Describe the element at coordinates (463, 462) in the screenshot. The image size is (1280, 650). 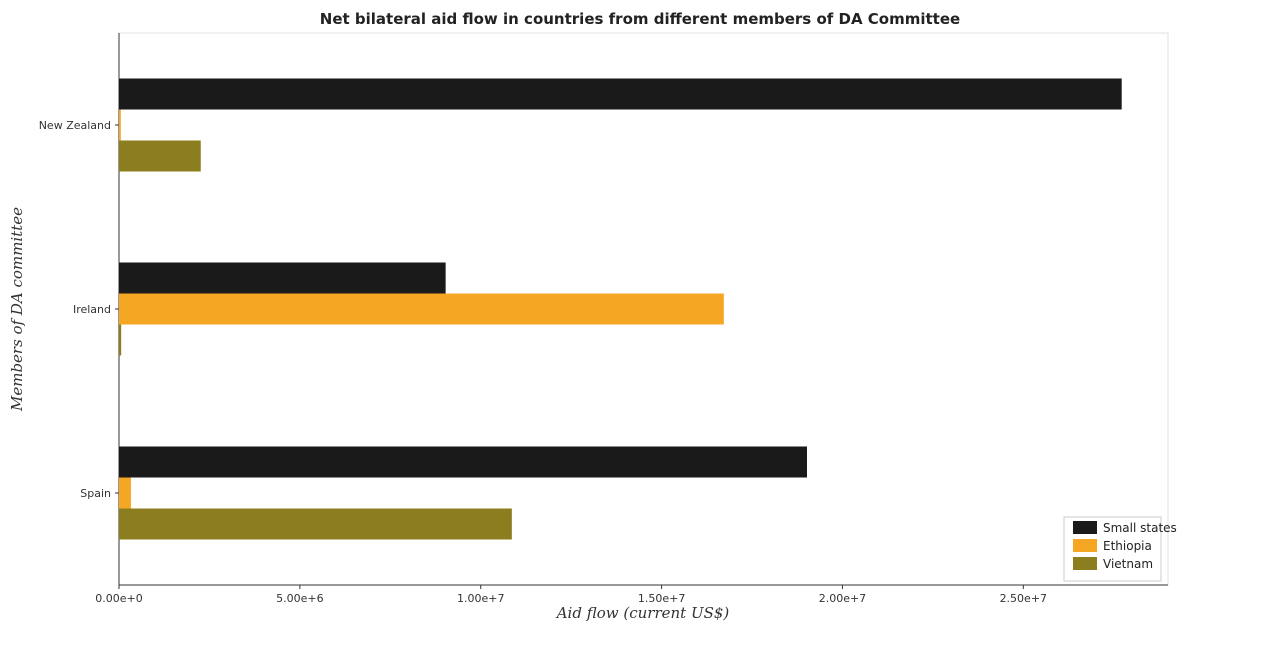
I see `bar-small-states-spain` at that location.